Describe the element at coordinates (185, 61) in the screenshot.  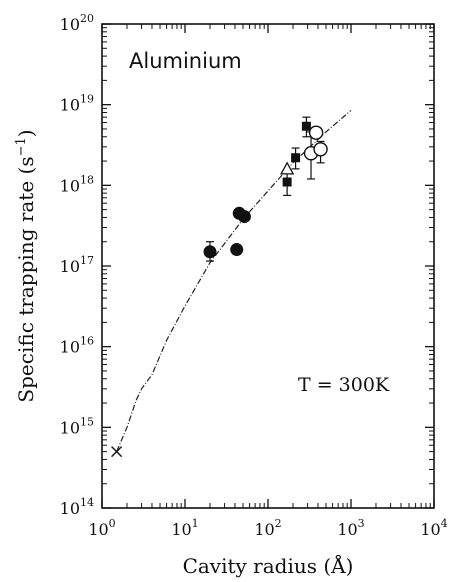
I see `material-annotation: Aluminium` at that location.